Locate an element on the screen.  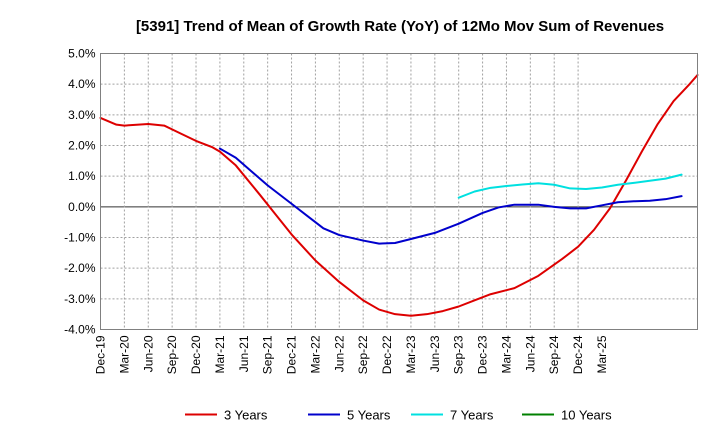
series-line-5-years is located at coordinates (450, 196).